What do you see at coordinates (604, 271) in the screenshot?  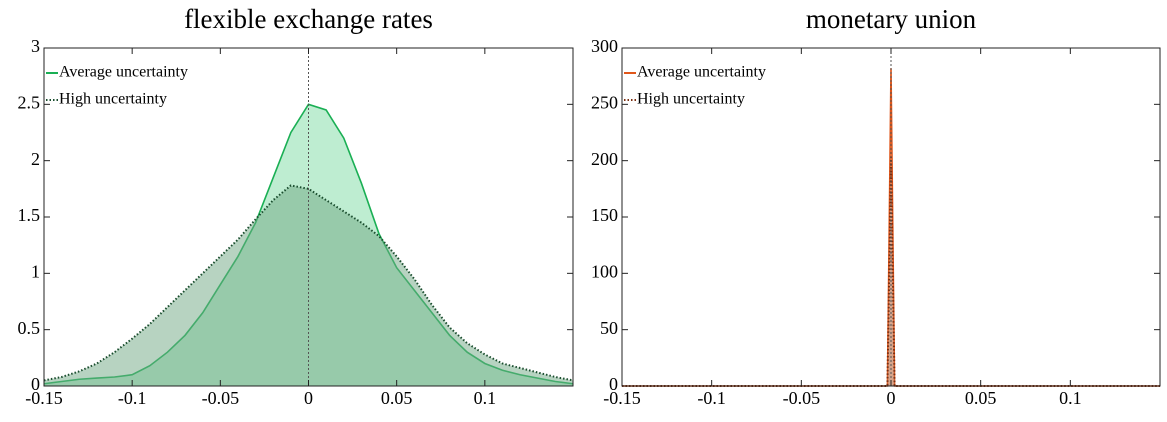 I see `y-tick-label: 100` at bounding box center [604, 271].